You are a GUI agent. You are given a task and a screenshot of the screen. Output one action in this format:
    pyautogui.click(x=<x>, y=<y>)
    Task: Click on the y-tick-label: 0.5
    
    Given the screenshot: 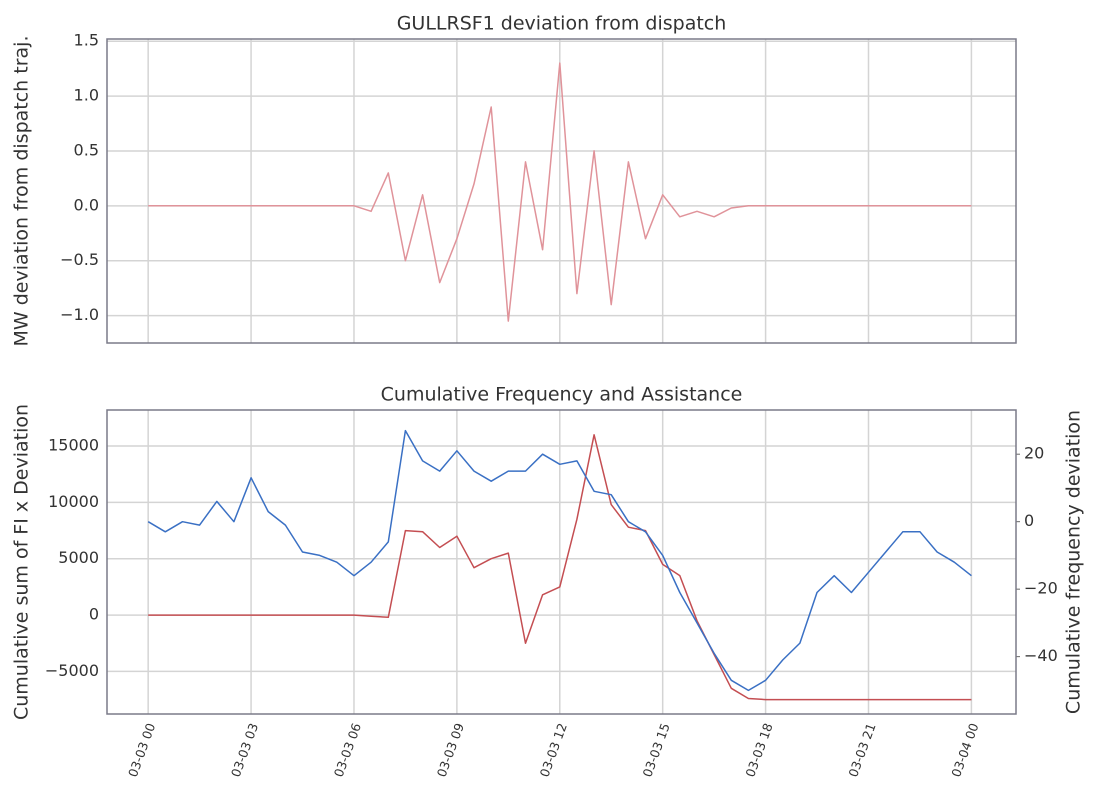 What is the action you would take?
    pyautogui.click(x=86, y=149)
    